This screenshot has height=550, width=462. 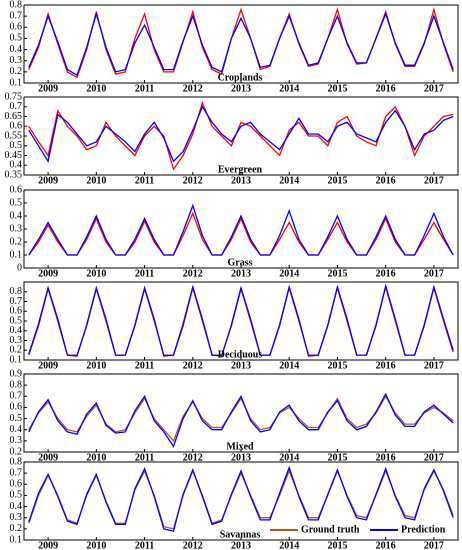 What do you see at coordinates (240, 77) in the screenshot?
I see `panel-label: Croplands` at bounding box center [240, 77].